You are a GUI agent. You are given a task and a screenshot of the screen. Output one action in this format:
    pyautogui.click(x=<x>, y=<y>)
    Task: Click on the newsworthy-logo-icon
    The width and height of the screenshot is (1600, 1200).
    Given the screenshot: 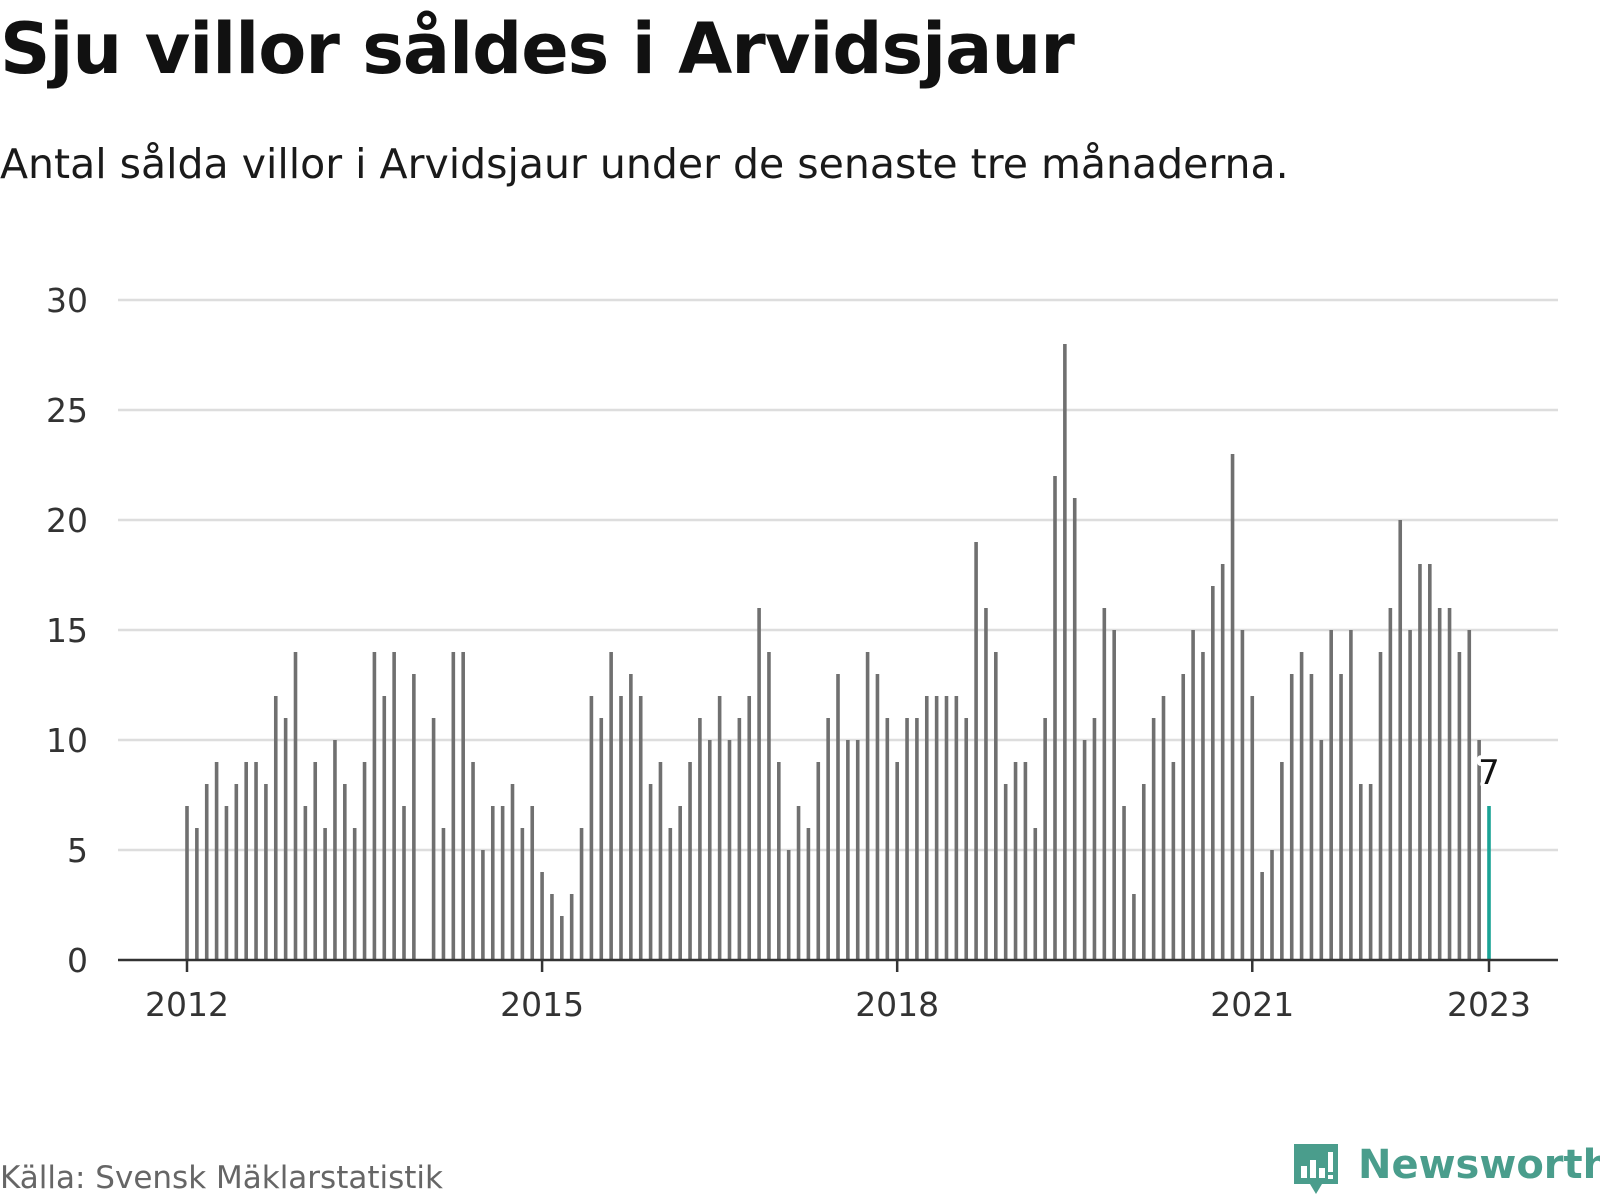 What is the action you would take?
    pyautogui.click(x=1316, y=1169)
    